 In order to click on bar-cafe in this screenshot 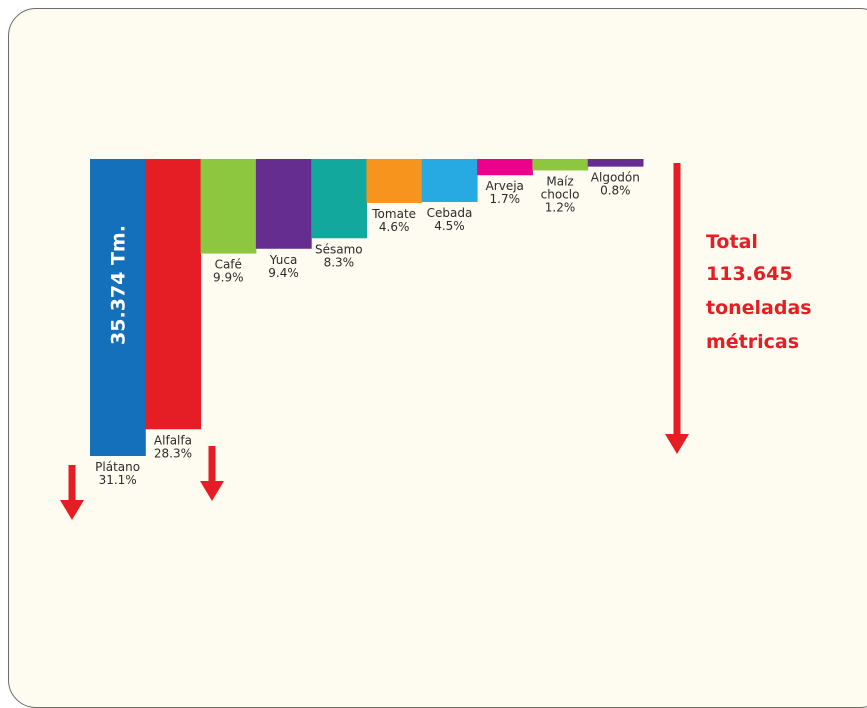, I will do `click(228, 206)`.